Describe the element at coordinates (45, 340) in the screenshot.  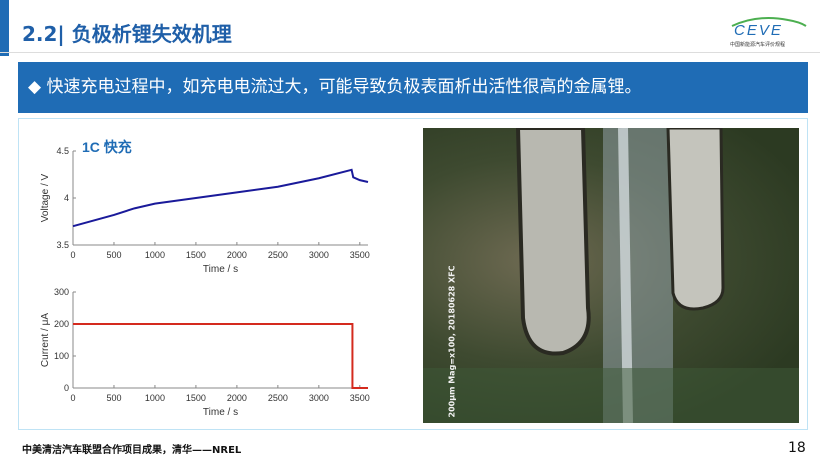
I see `y-axis-label: Current / μA` at that location.